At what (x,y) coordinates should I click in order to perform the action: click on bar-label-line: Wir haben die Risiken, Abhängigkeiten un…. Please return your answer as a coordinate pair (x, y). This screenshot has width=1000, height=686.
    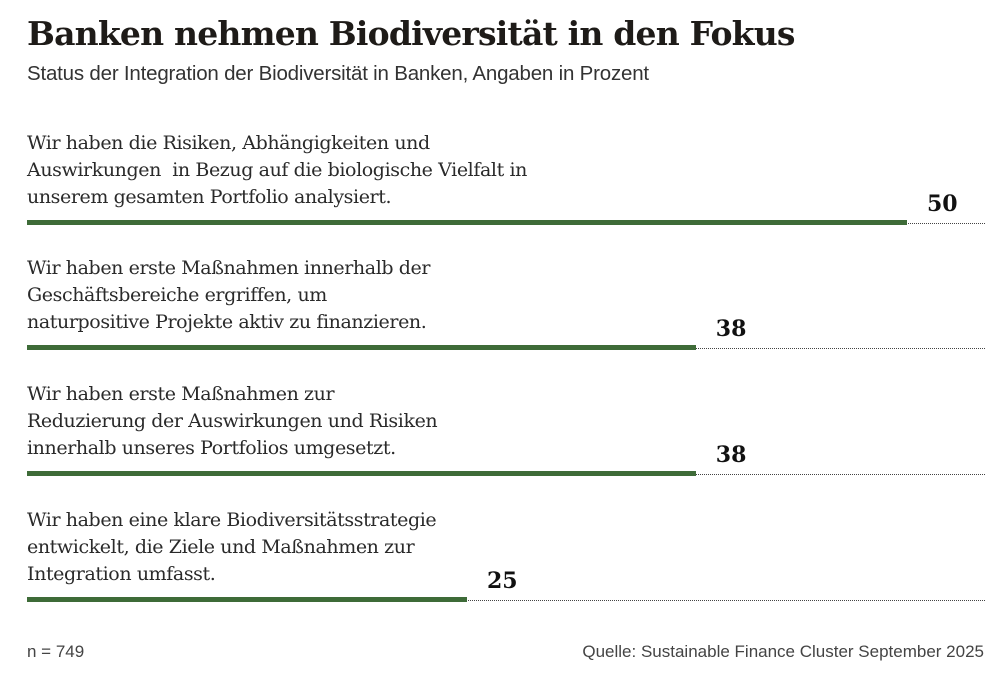
    Looking at the image, I should click on (228, 143).